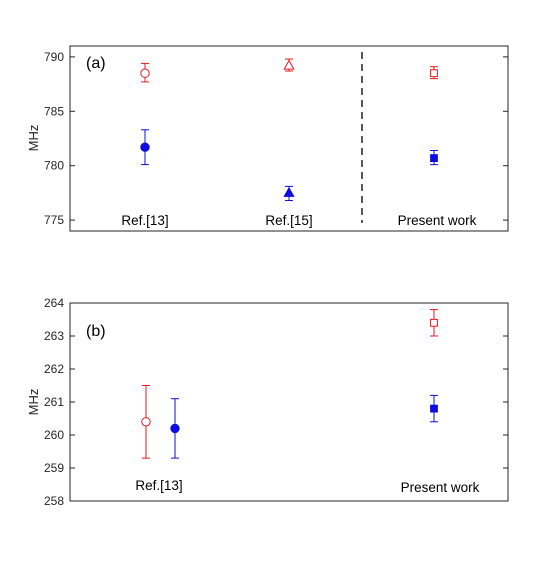  I want to click on y-tick-label: 264, so click(54, 303).